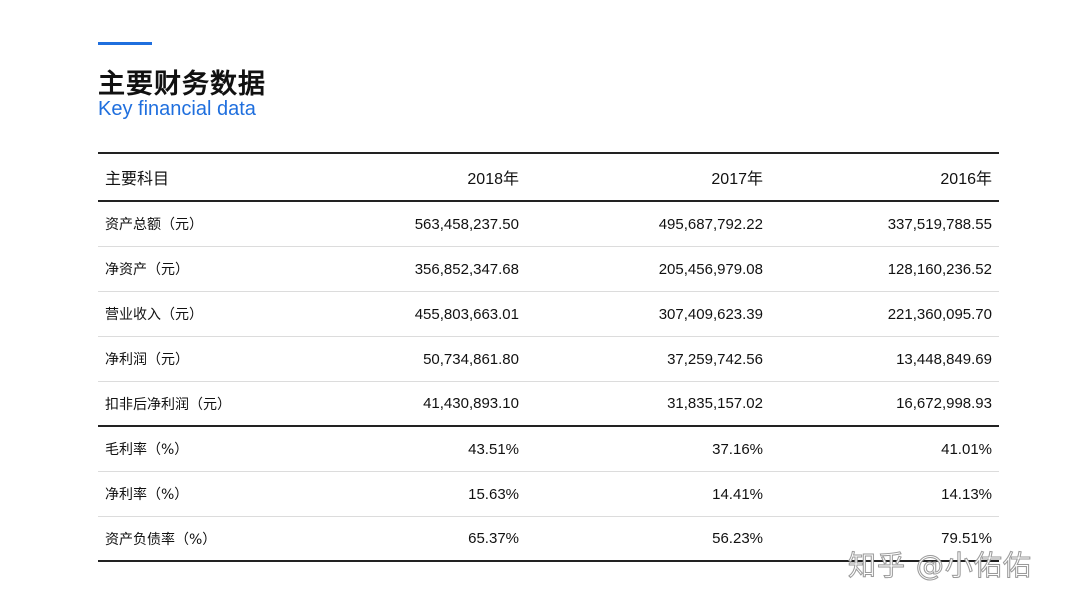 The height and width of the screenshot is (608, 1080). I want to click on page-title: 主要财务数据, so click(182, 84).